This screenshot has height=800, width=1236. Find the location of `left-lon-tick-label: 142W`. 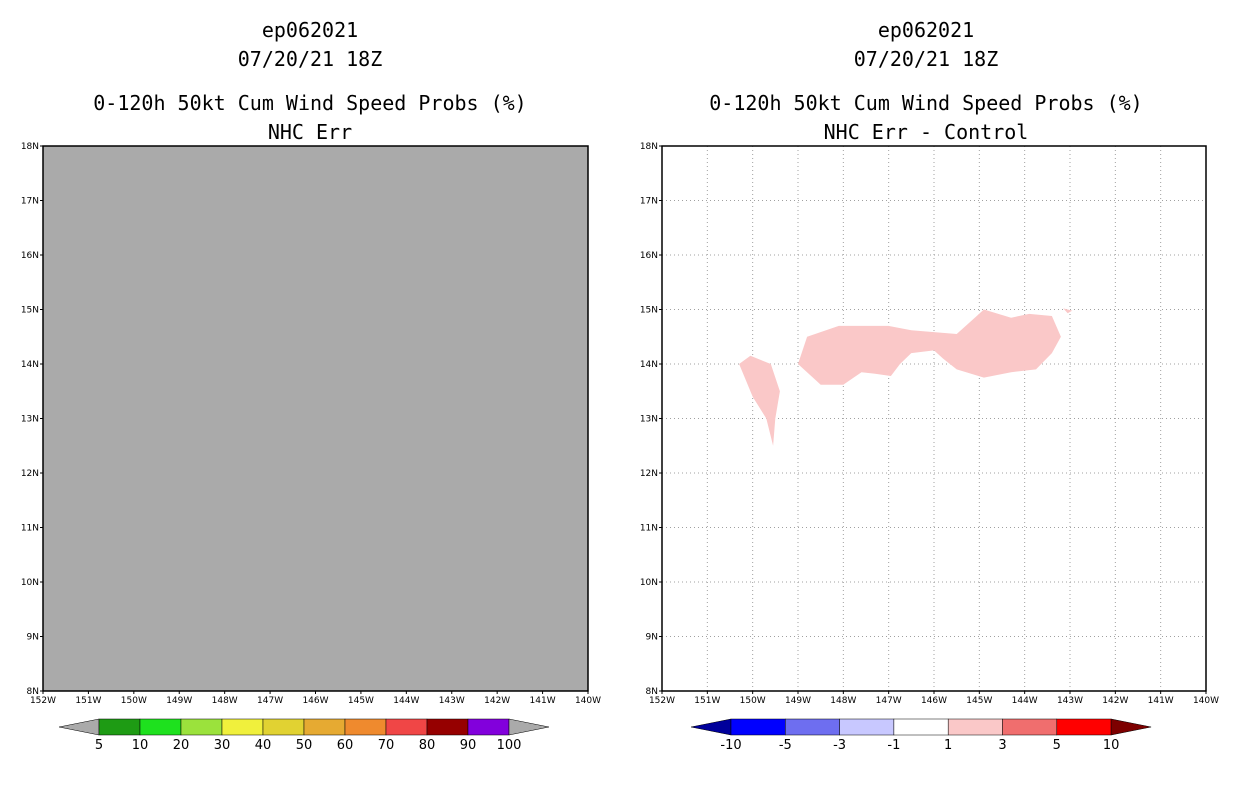

left-lon-tick-label: 142W is located at coordinates (497, 701).